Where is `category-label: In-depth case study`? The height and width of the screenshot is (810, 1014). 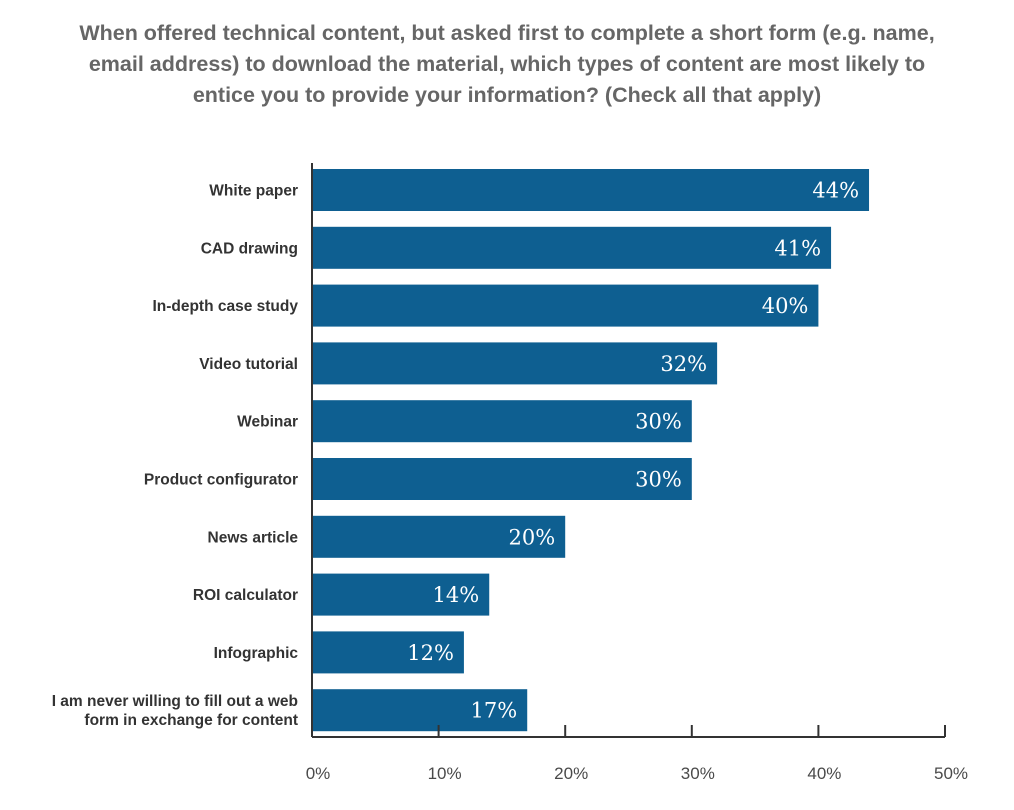 category-label: In-depth case study is located at coordinates (225, 306).